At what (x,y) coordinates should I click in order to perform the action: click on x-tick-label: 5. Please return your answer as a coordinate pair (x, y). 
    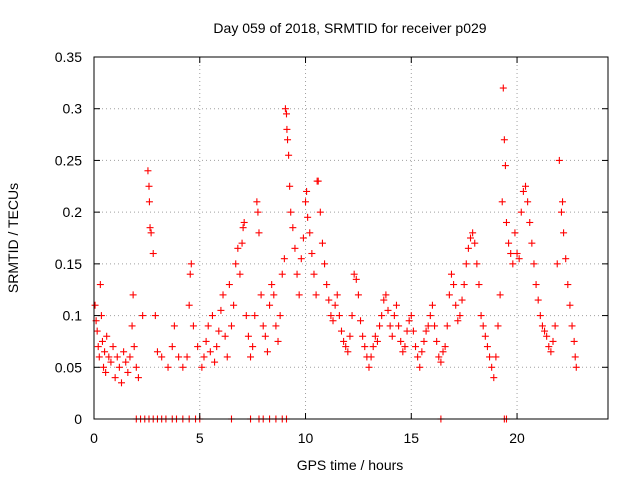
    Looking at the image, I should click on (200, 438).